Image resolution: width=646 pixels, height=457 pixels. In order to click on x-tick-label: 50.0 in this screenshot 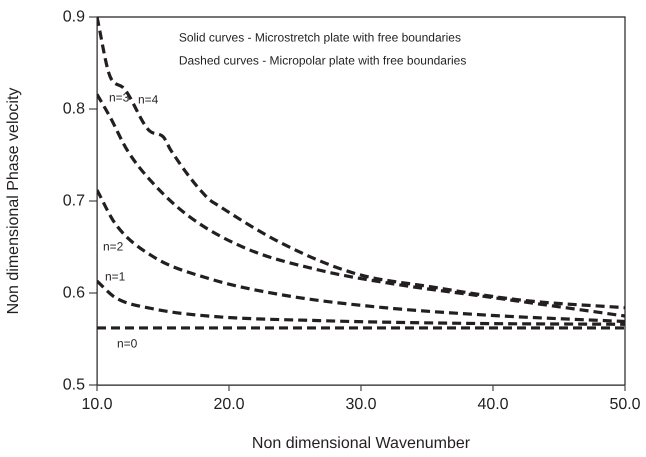, I will do `click(625, 405)`.